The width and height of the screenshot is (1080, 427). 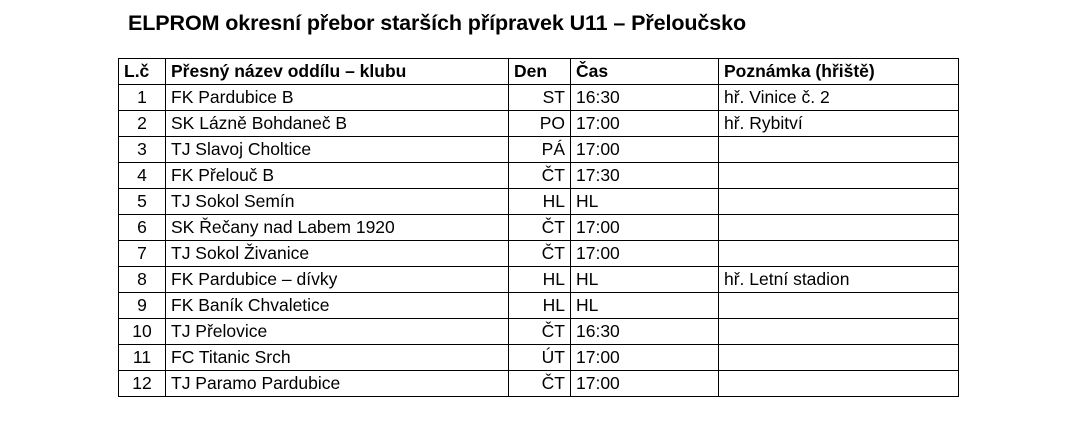 What do you see at coordinates (337, 71) in the screenshot?
I see `column-header-club: Přesný název oddílu – klubu` at bounding box center [337, 71].